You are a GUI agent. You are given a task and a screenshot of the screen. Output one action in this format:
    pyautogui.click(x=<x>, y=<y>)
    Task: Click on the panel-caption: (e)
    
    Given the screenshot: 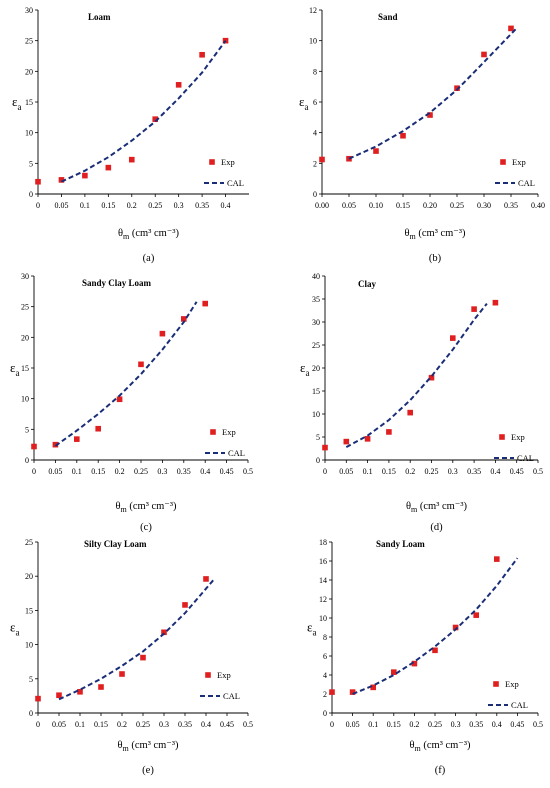 What is the action you would take?
    pyautogui.click(x=148, y=770)
    